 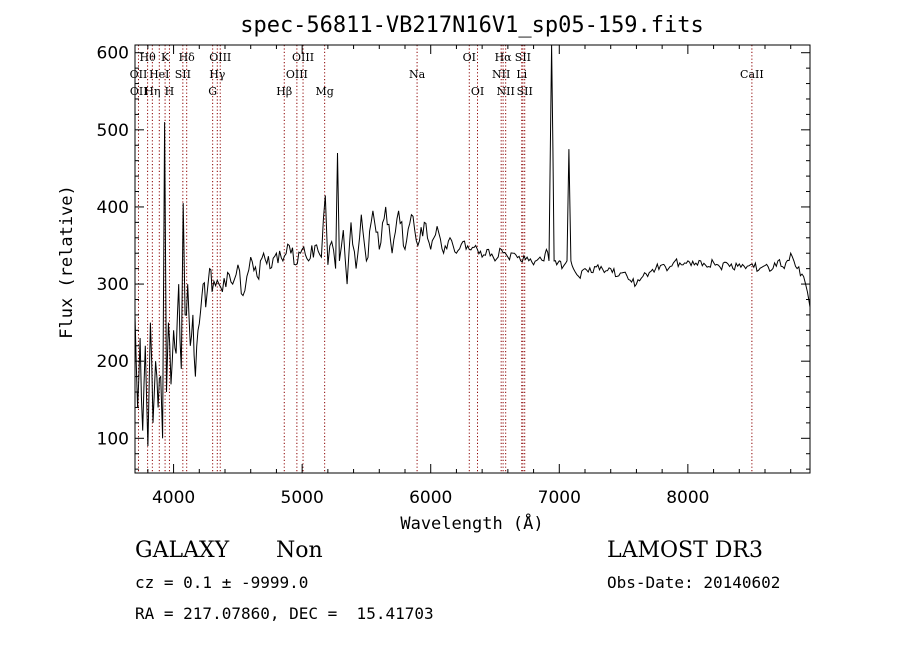 I want to click on redshift-line: cz = 0.1 ± -9999.0, so click(x=222, y=582).